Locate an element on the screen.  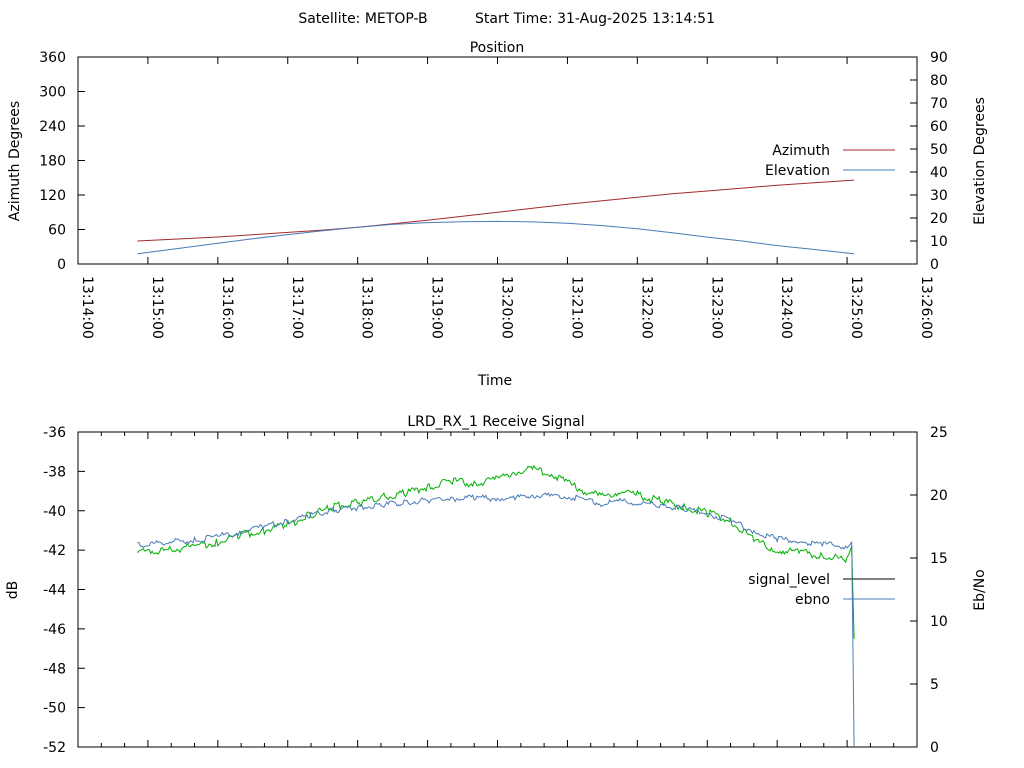
position-chart-ylabel: Azimuth Degrees is located at coordinates (15, 161).